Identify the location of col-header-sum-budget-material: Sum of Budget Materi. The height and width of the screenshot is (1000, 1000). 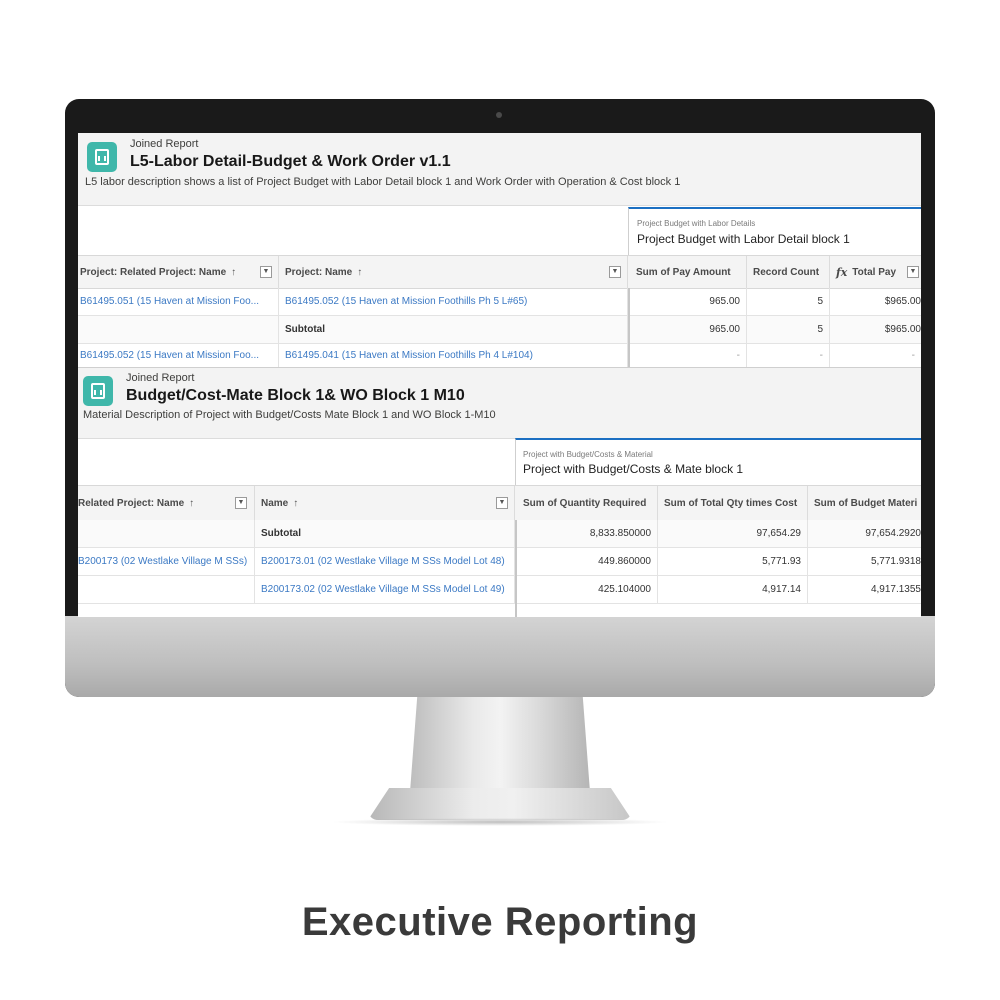
(864, 503).